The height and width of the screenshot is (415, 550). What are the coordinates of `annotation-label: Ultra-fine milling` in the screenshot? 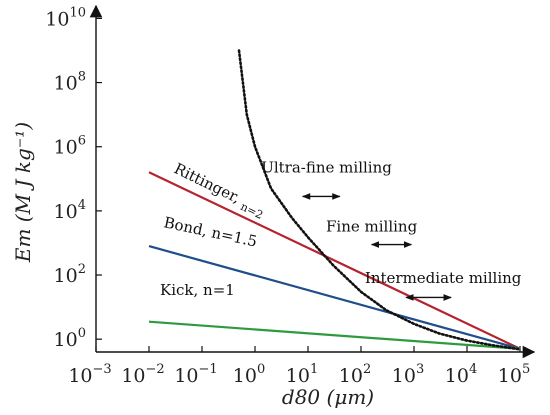 It's located at (326, 167).